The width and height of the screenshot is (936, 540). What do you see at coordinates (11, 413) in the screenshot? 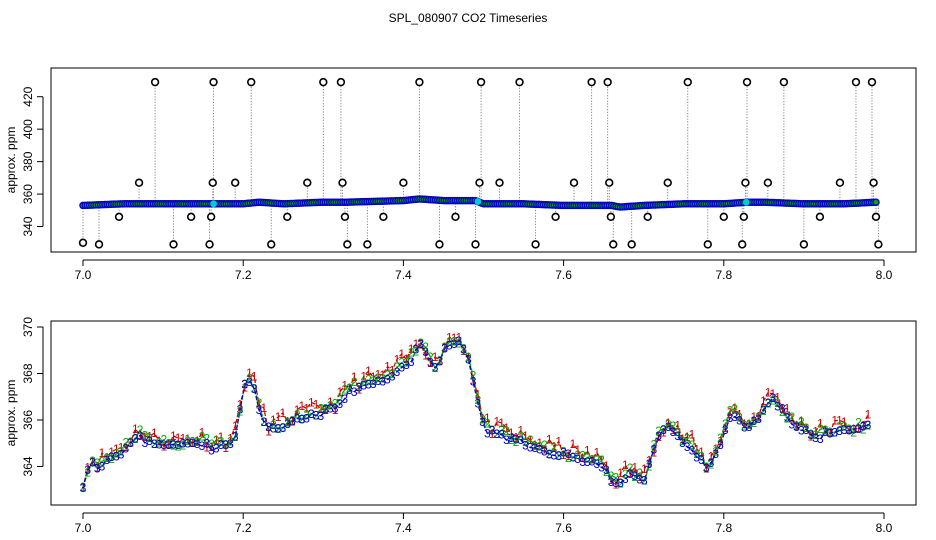
I see `bottom-ylabel: approx. ppm` at bounding box center [11, 413].